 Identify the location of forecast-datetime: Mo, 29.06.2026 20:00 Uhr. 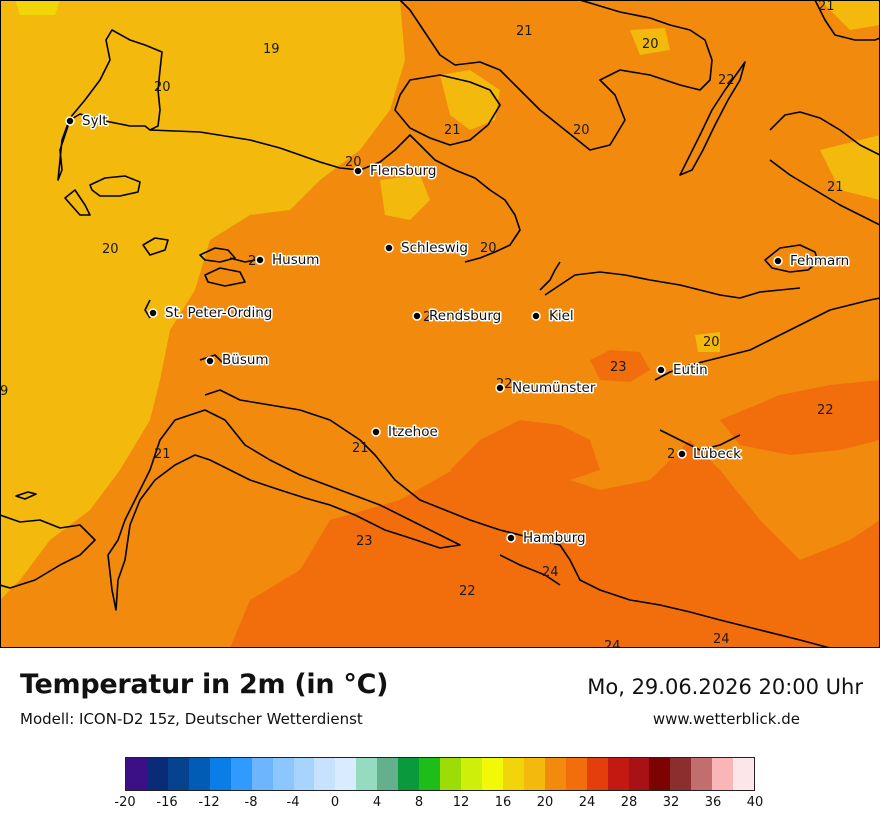
(725, 687).